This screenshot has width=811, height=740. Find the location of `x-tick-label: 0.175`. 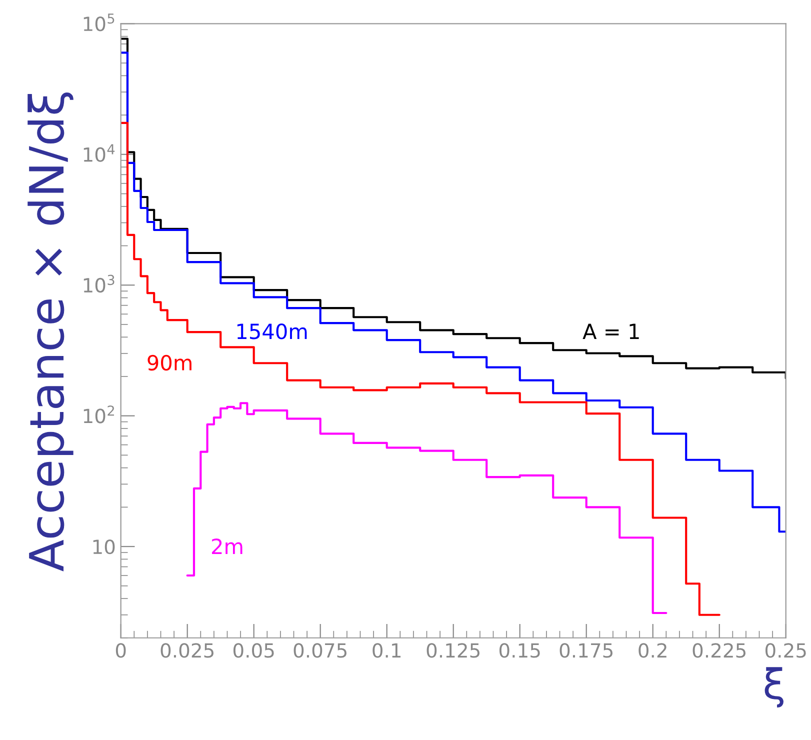

x-tick-label: 0.175 is located at coordinates (586, 650).